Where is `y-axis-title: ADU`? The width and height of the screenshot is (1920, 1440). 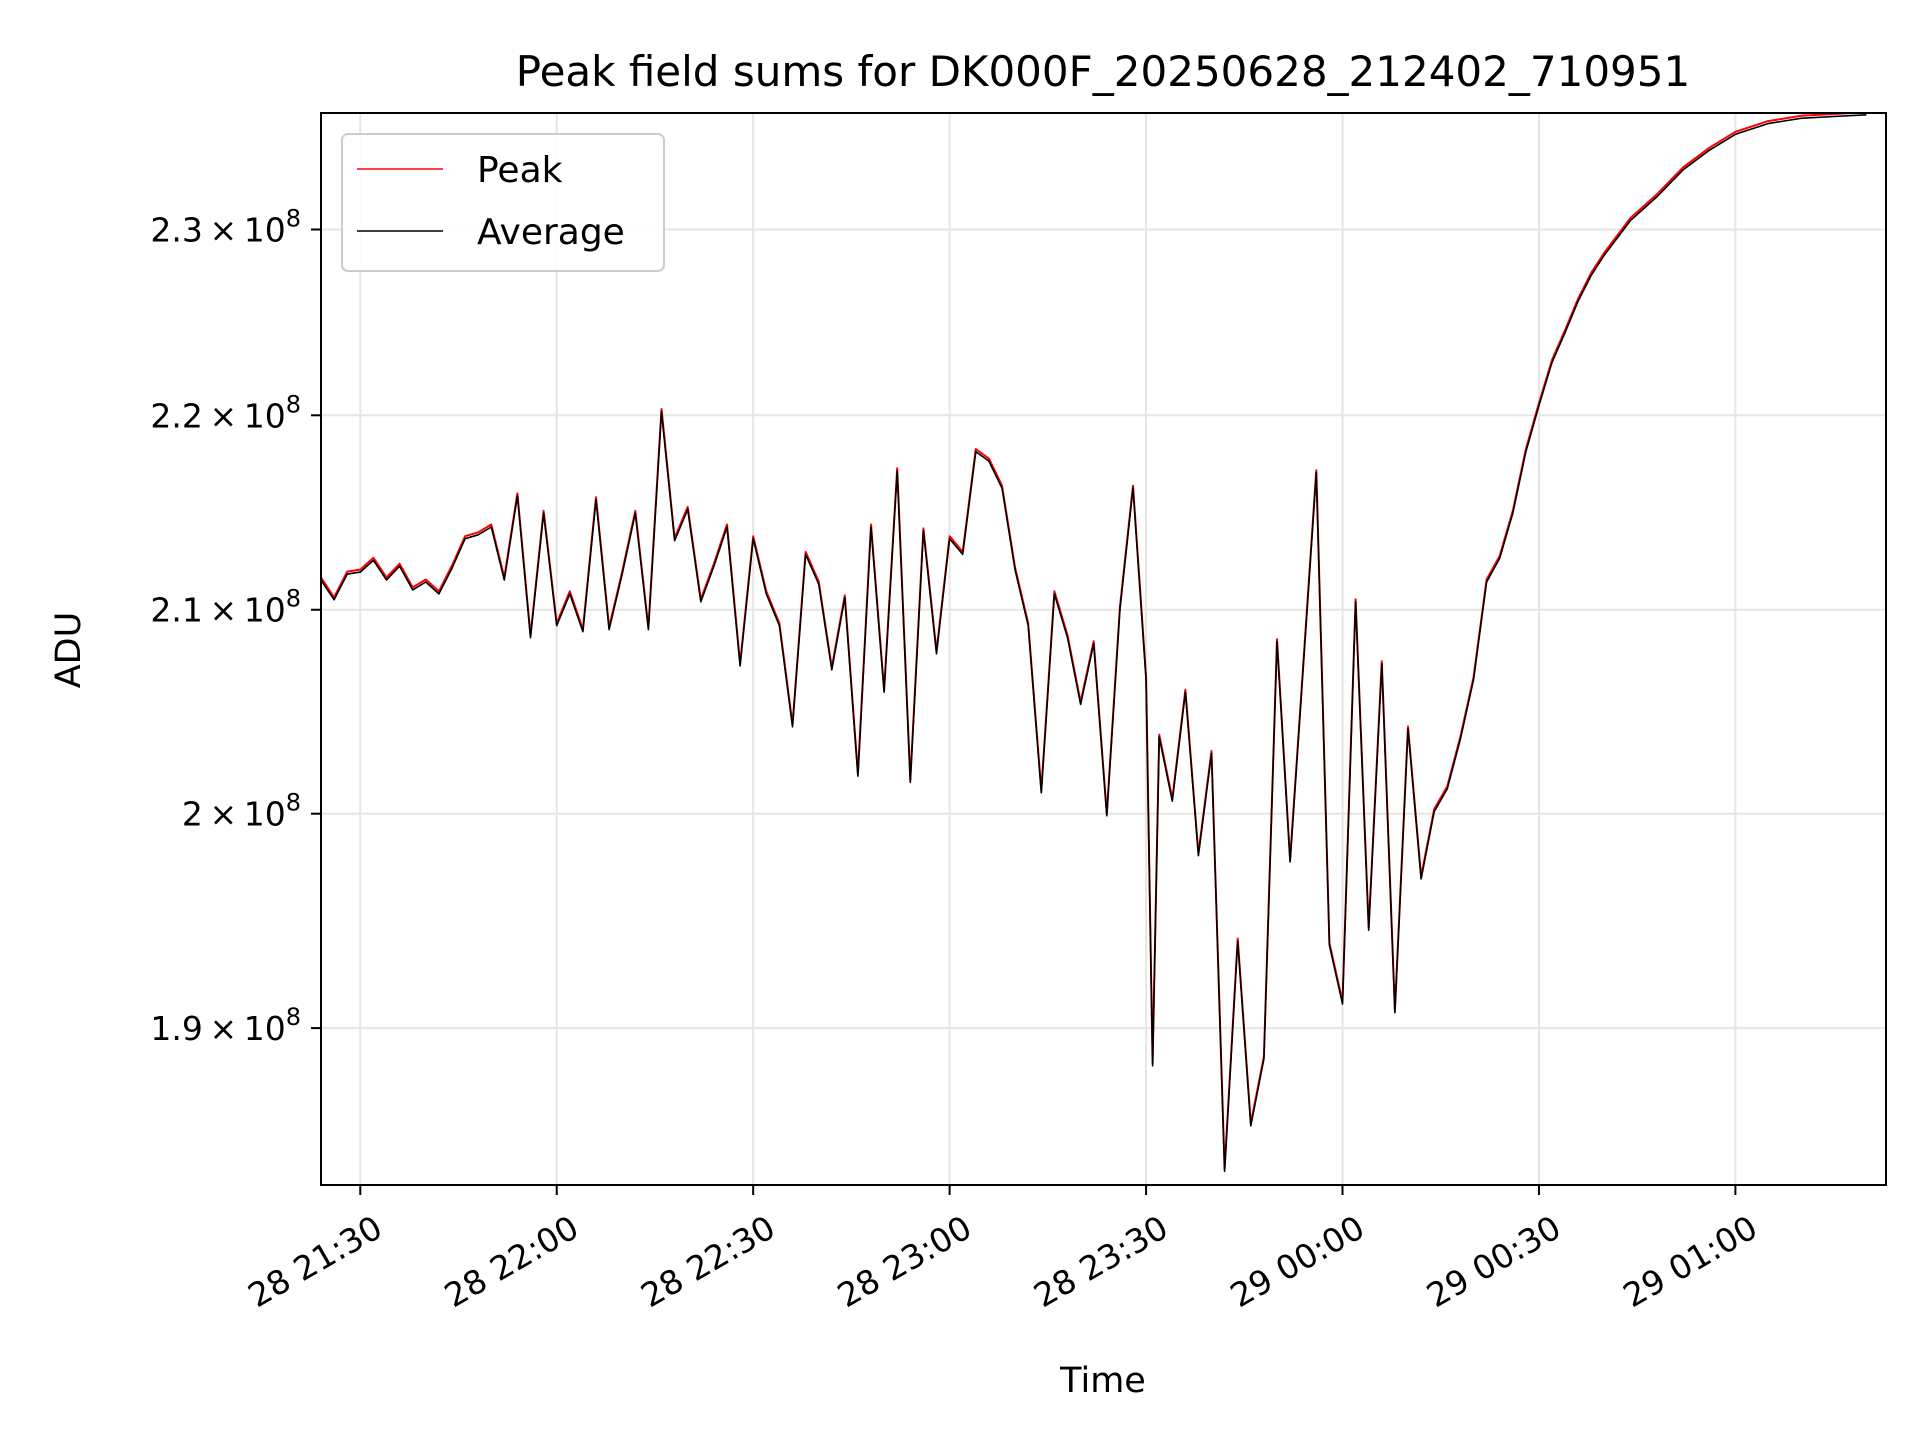 y-axis-title: ADU is located at coordinates (69, 650).